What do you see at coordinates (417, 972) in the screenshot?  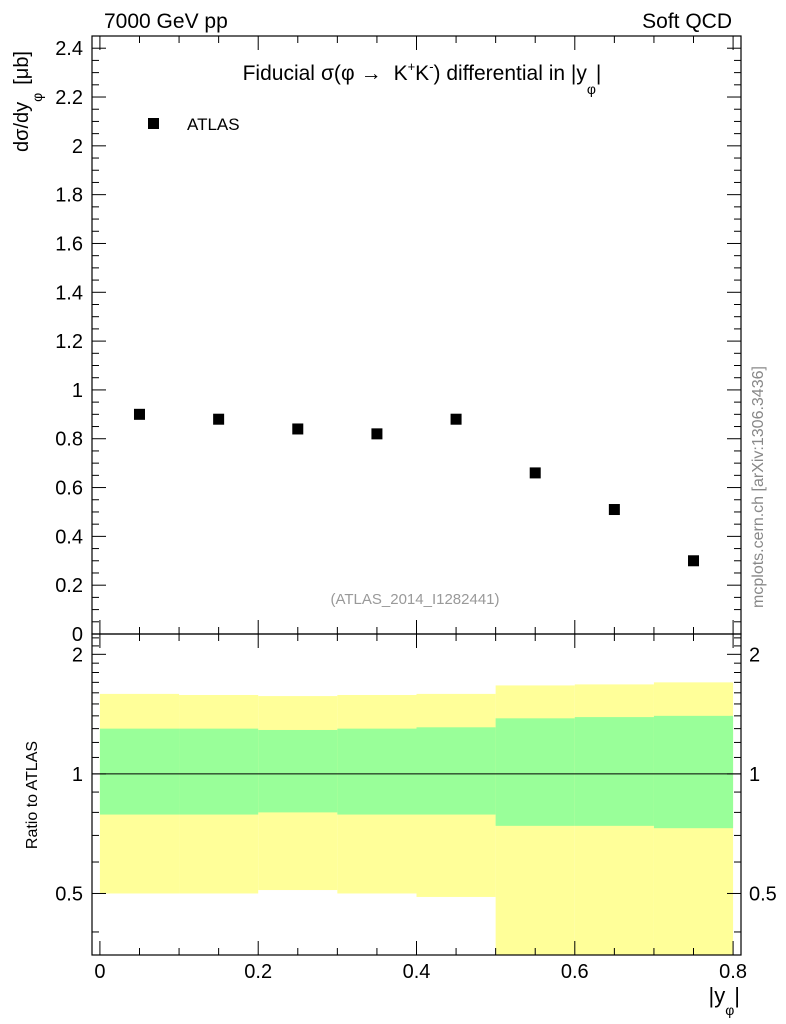 I see `ratio-x-tick-label: 0.4` at bounding box center [417, 972].